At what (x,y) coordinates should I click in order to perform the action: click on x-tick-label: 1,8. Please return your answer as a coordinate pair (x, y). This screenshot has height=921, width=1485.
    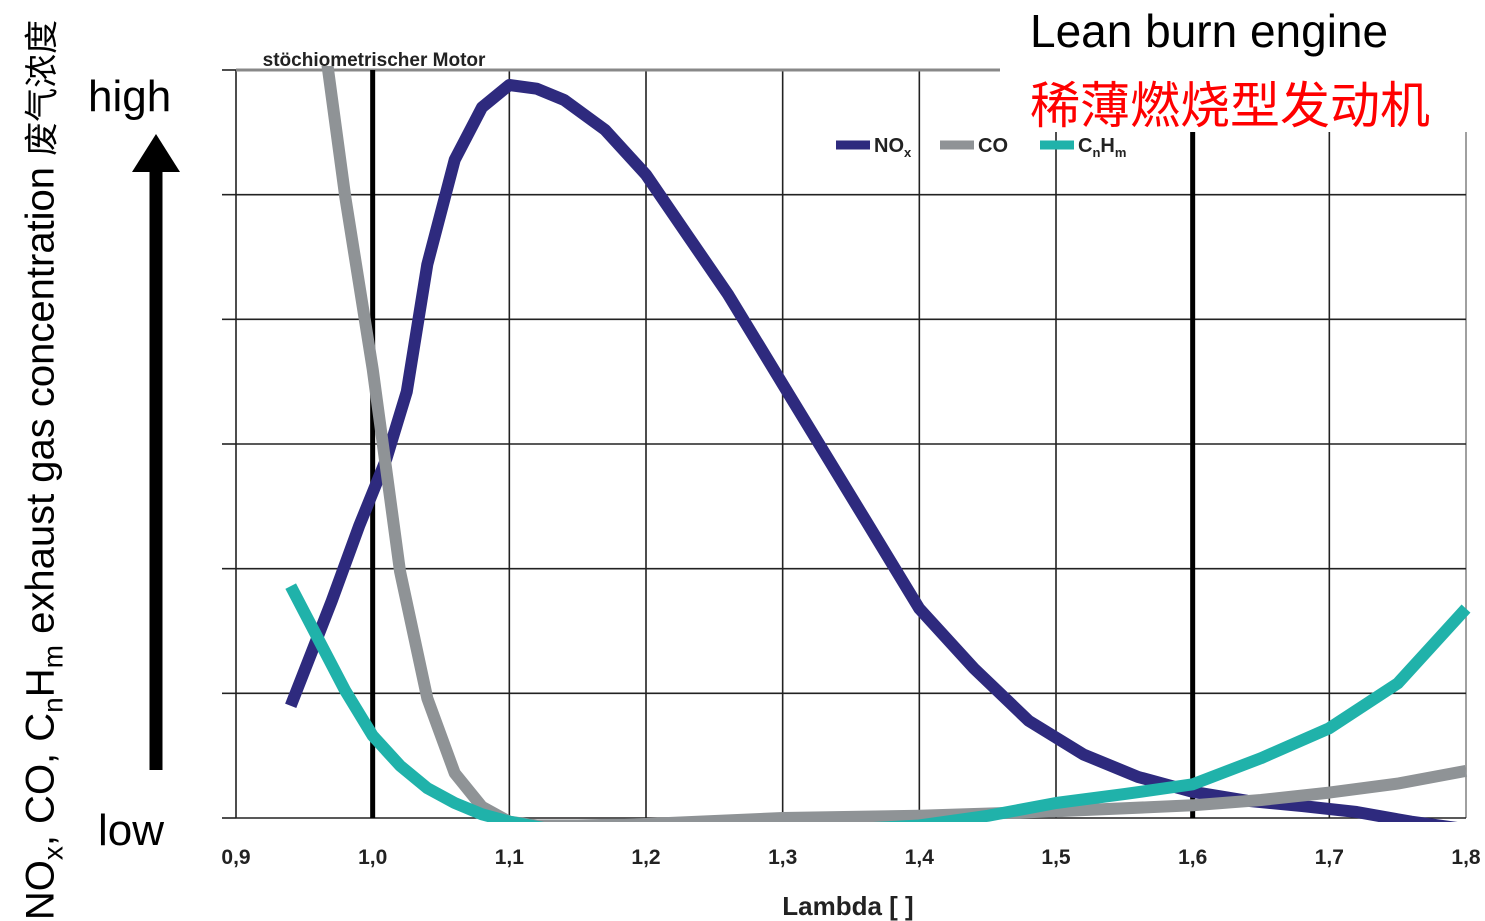
    Looking at the image, I should click on (1466, 857).